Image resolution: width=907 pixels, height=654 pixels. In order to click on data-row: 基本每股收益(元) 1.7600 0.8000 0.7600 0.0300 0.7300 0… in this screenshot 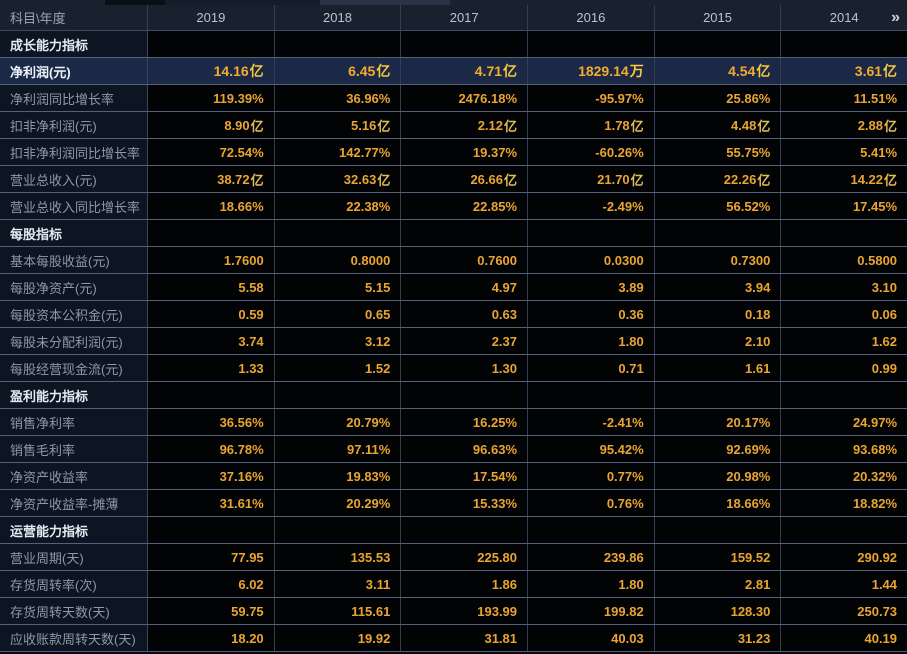, I will do `click(453, 260)`.